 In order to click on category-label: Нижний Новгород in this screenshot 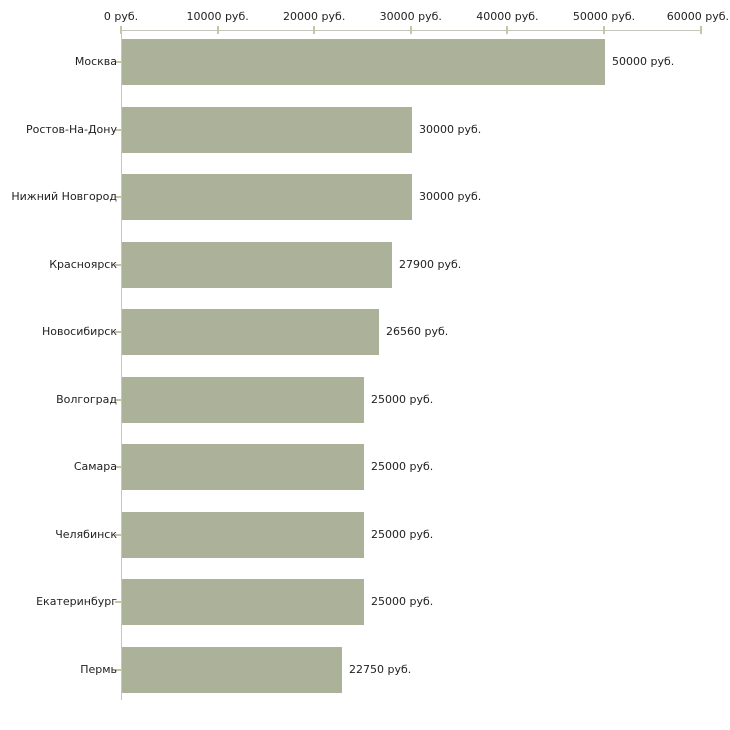, I will do `click(64, 197)`.